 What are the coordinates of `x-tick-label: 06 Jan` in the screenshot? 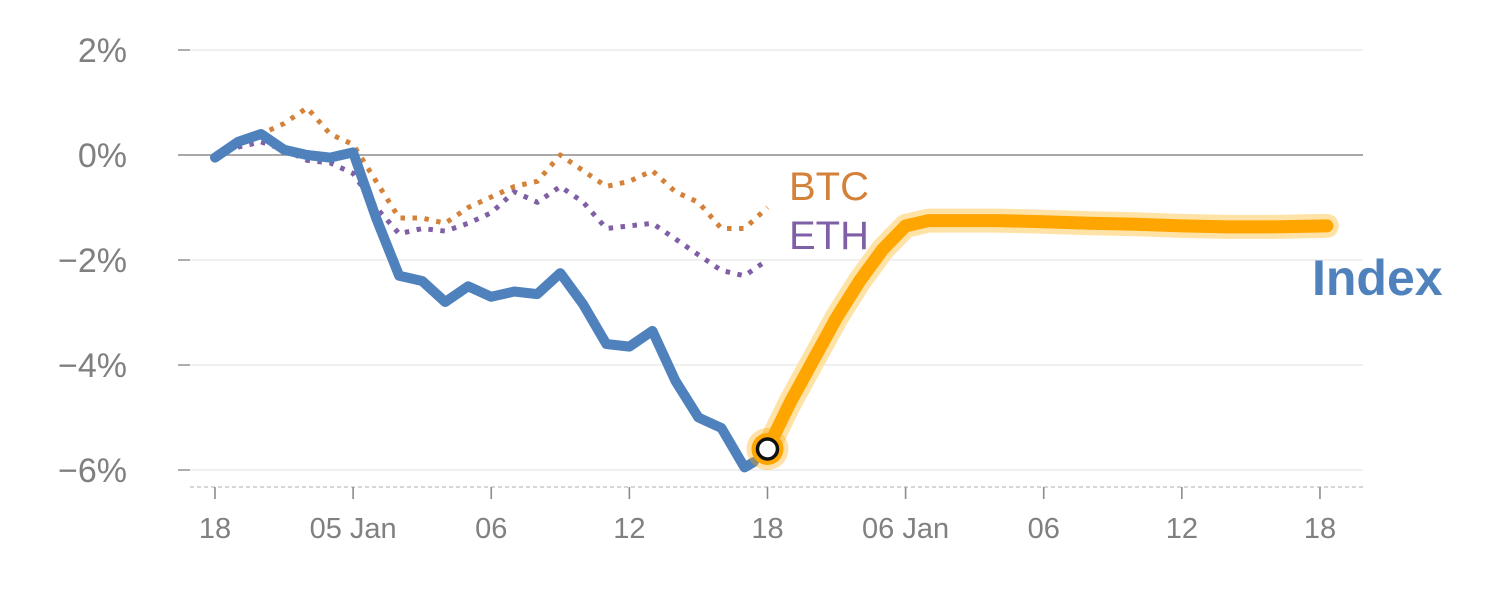 It's located at (905, 529).